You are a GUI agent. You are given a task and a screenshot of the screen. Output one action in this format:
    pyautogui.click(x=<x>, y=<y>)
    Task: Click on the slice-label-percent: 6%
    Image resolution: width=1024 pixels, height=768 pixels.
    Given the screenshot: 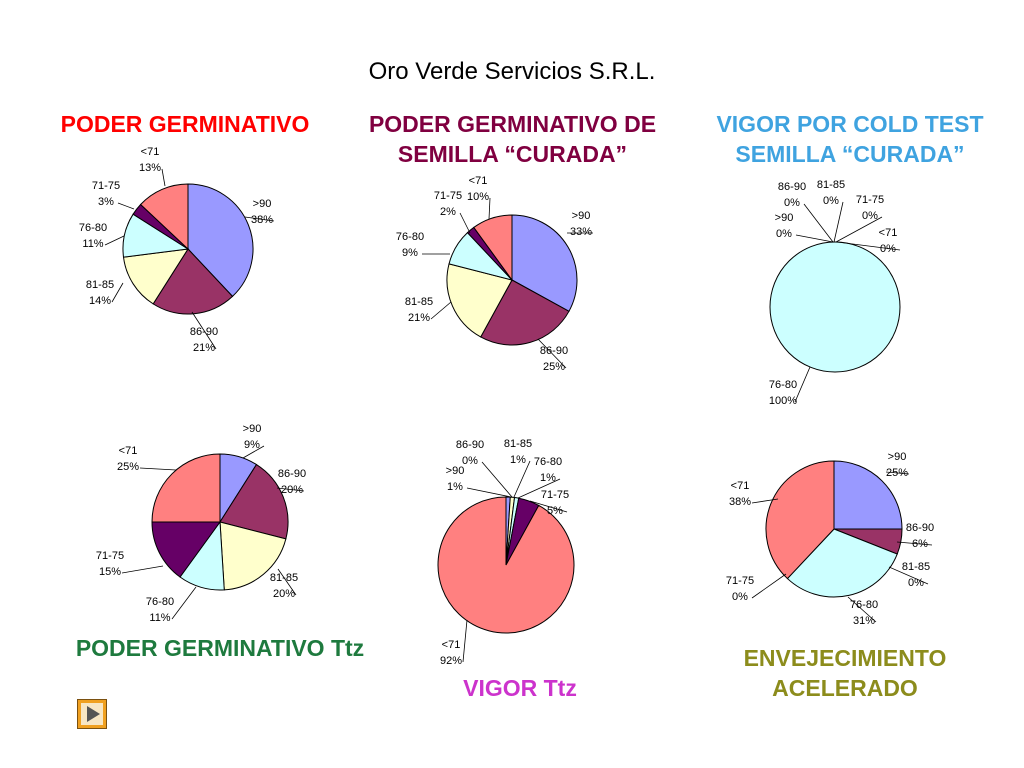 What is the action you would take?
    pyautogui.click(x=920, y=544)
    